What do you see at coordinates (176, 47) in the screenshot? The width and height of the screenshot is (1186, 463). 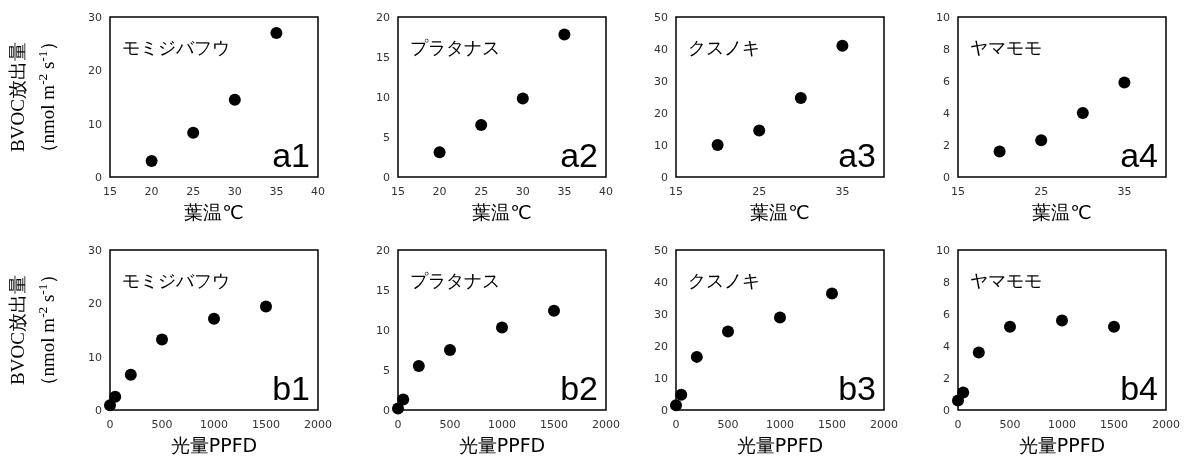 I see `annotation: モミジバフウ` at bounding box center [176, 47].